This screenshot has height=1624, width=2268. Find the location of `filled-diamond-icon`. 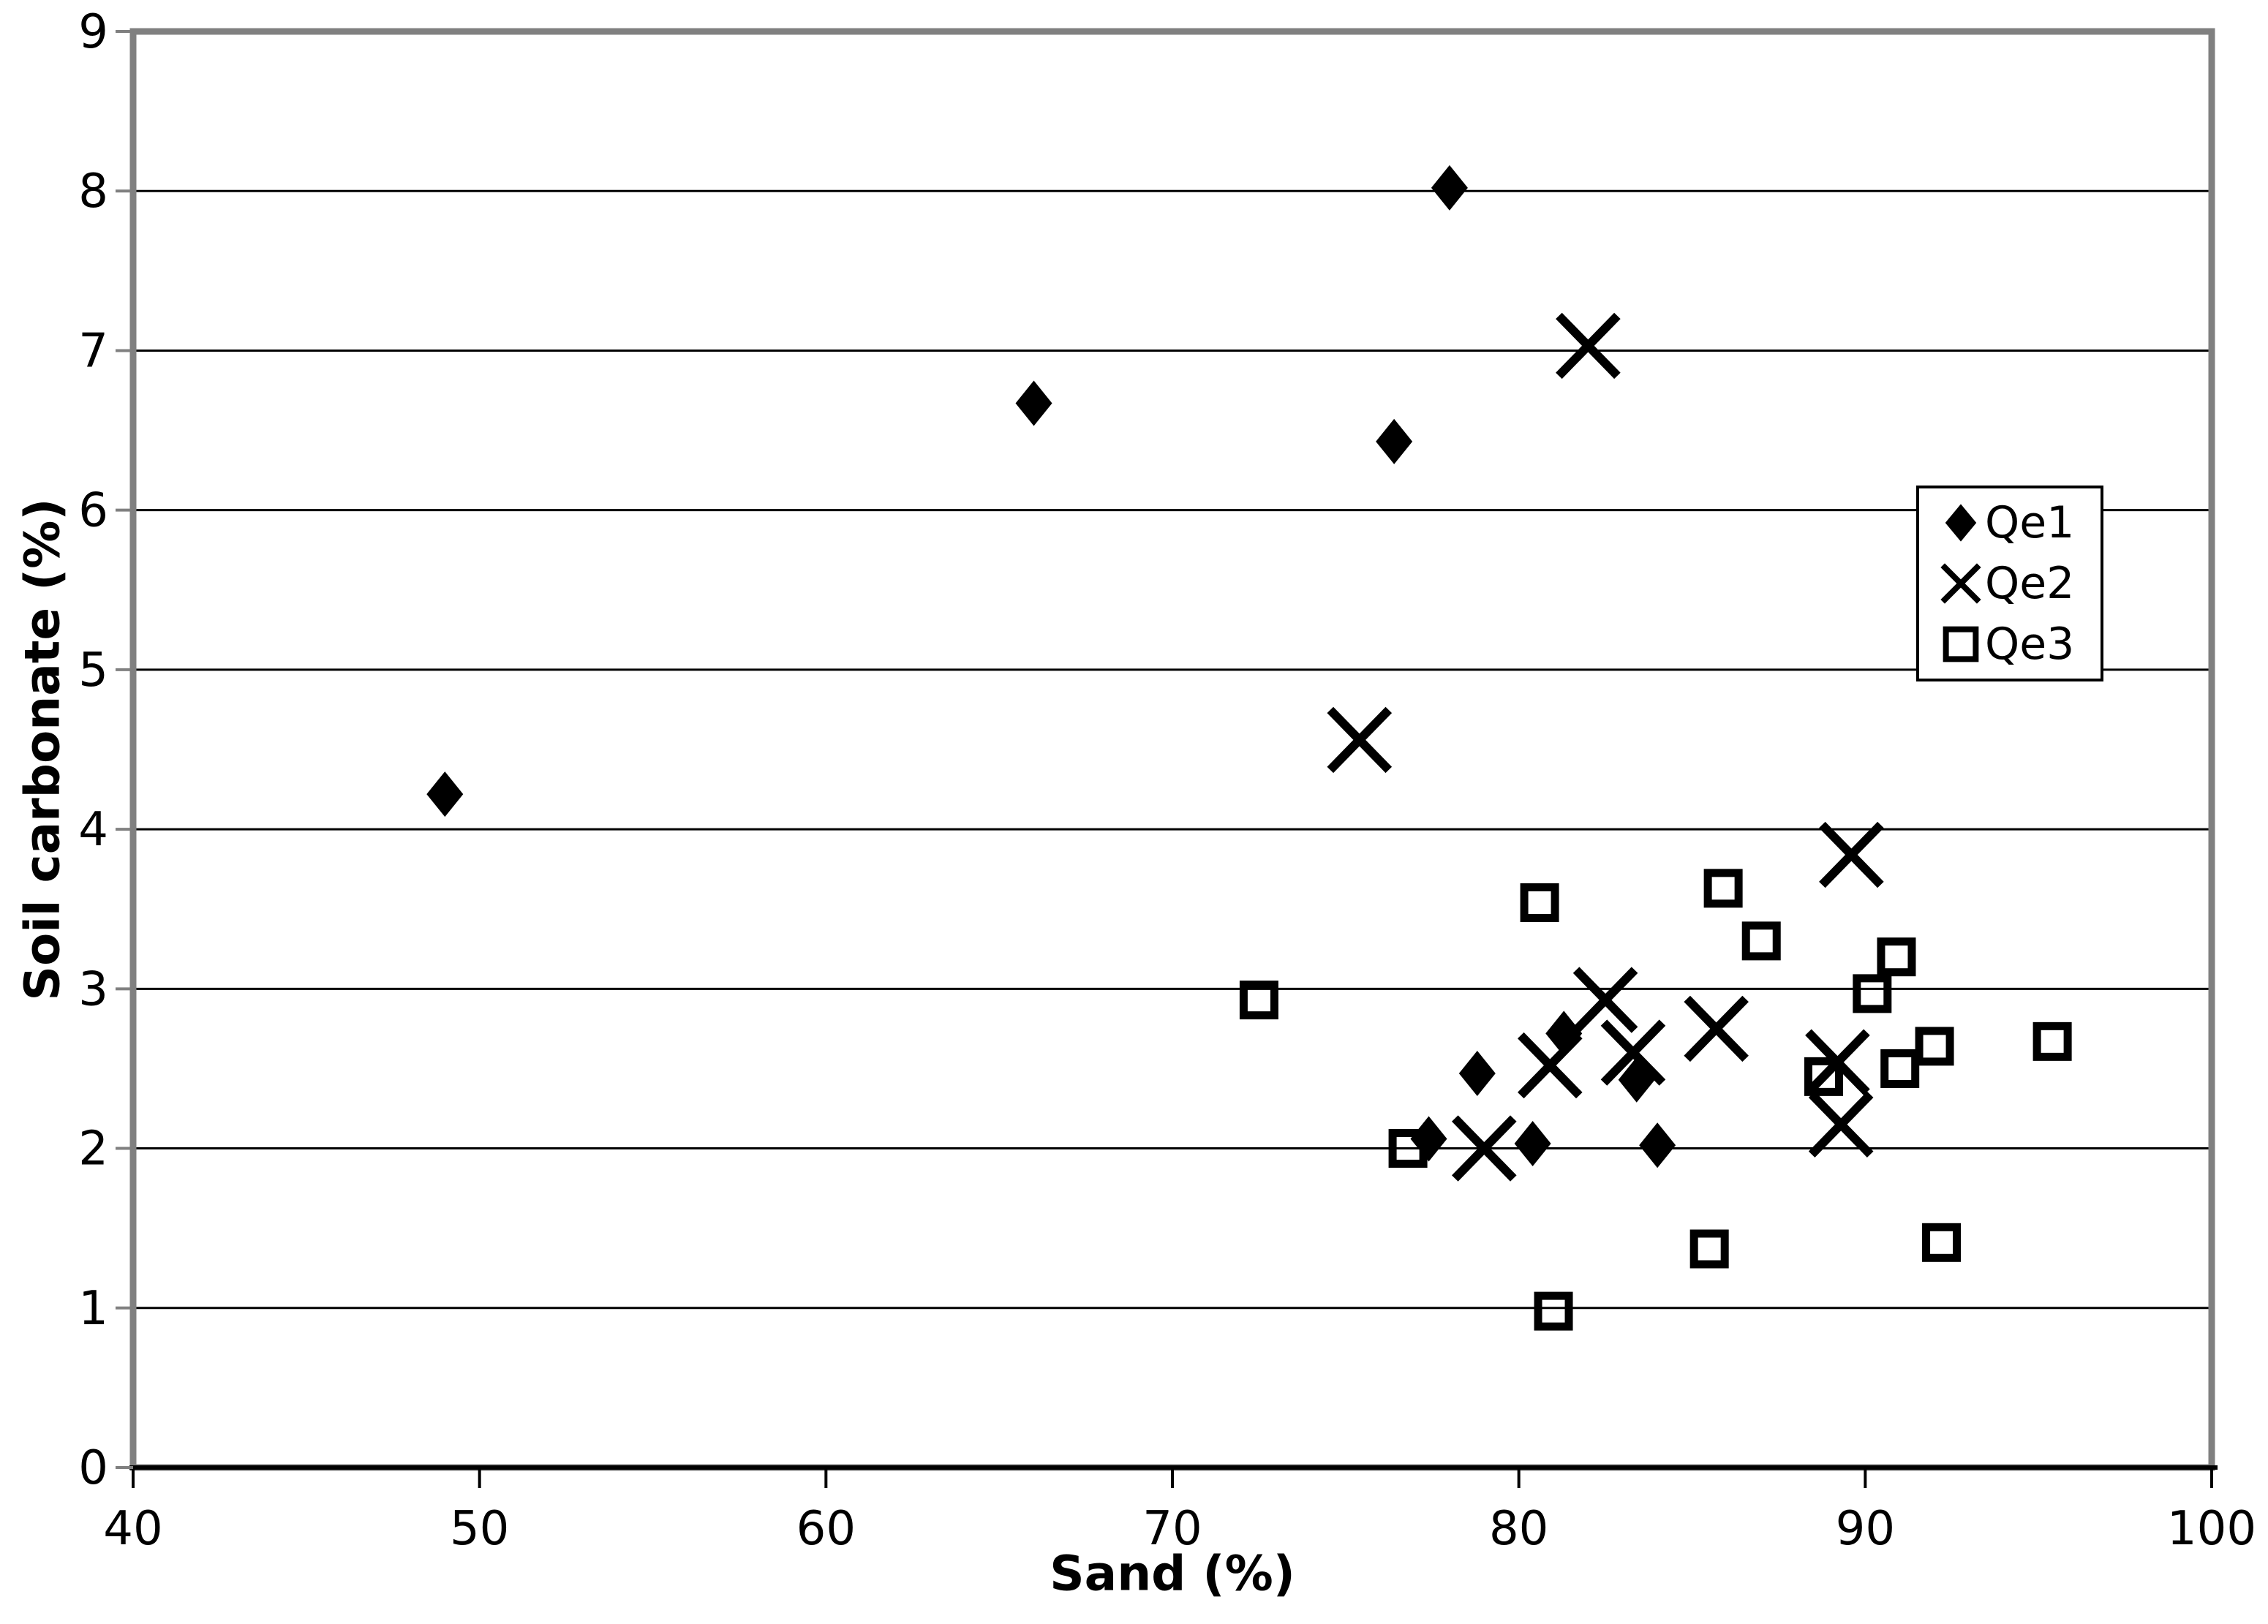

filled-diamond-icon is located at coordinates (1961, 523).